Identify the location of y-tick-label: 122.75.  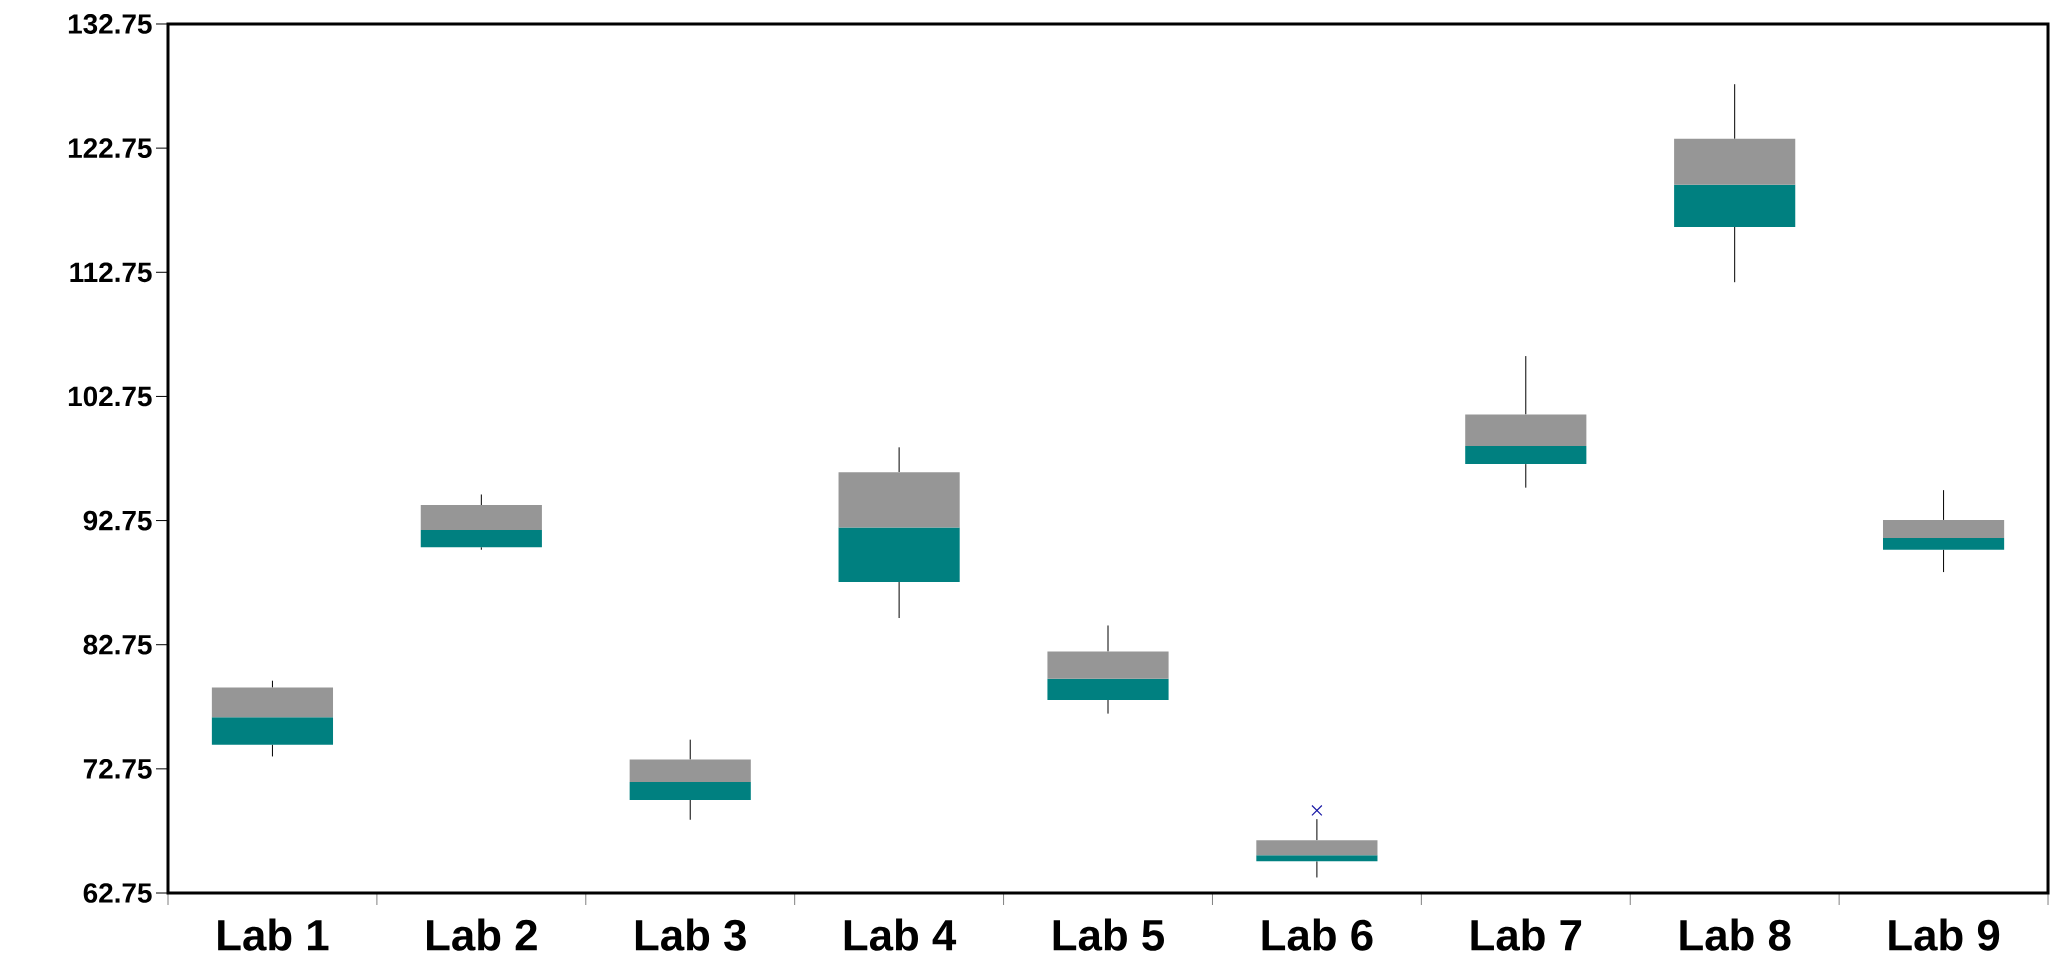
(110, 148).